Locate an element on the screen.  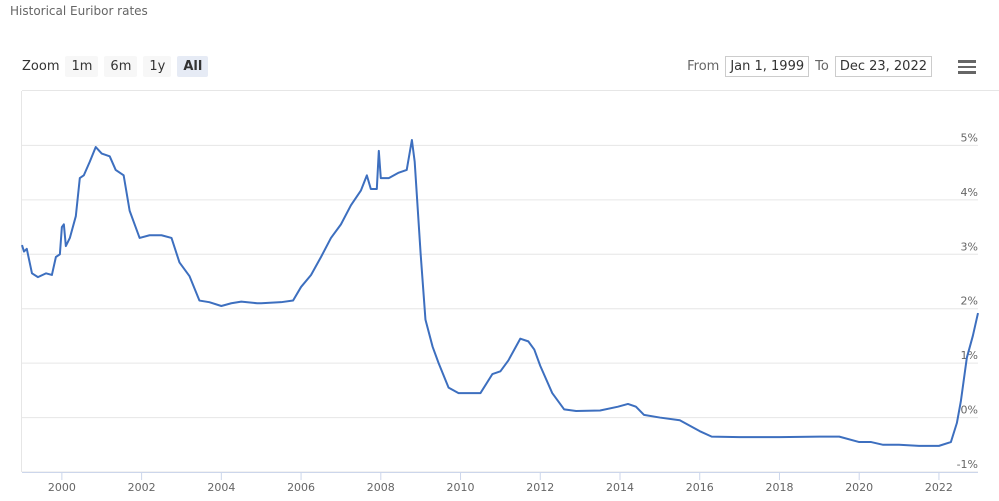
y-tick-label: 0% is located at coordinates (969, 410).